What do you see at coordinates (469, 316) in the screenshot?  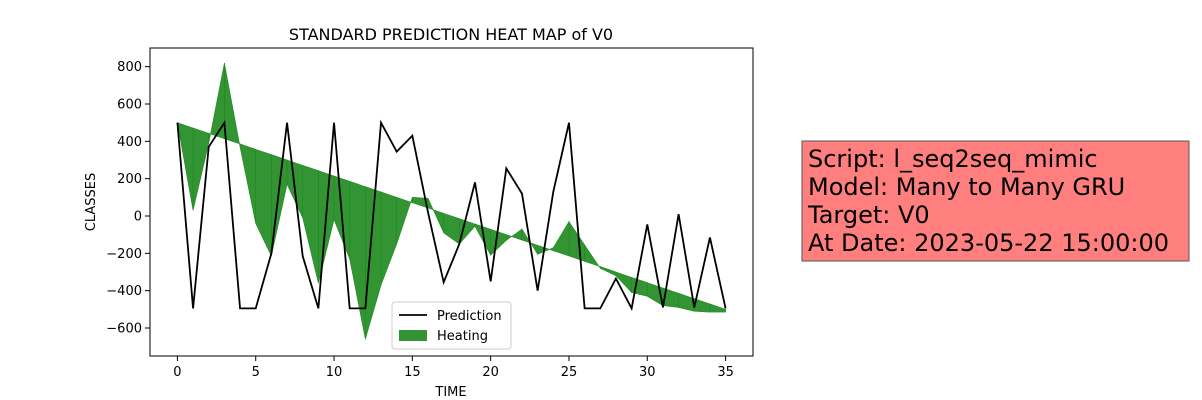 I see `legend-label-prediction: Prediction` at bounding box center [469, 316].